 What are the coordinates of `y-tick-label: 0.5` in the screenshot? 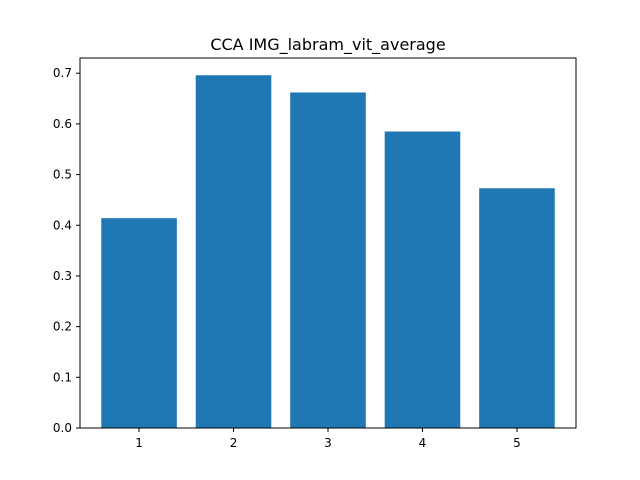 It's located at (62, 175).